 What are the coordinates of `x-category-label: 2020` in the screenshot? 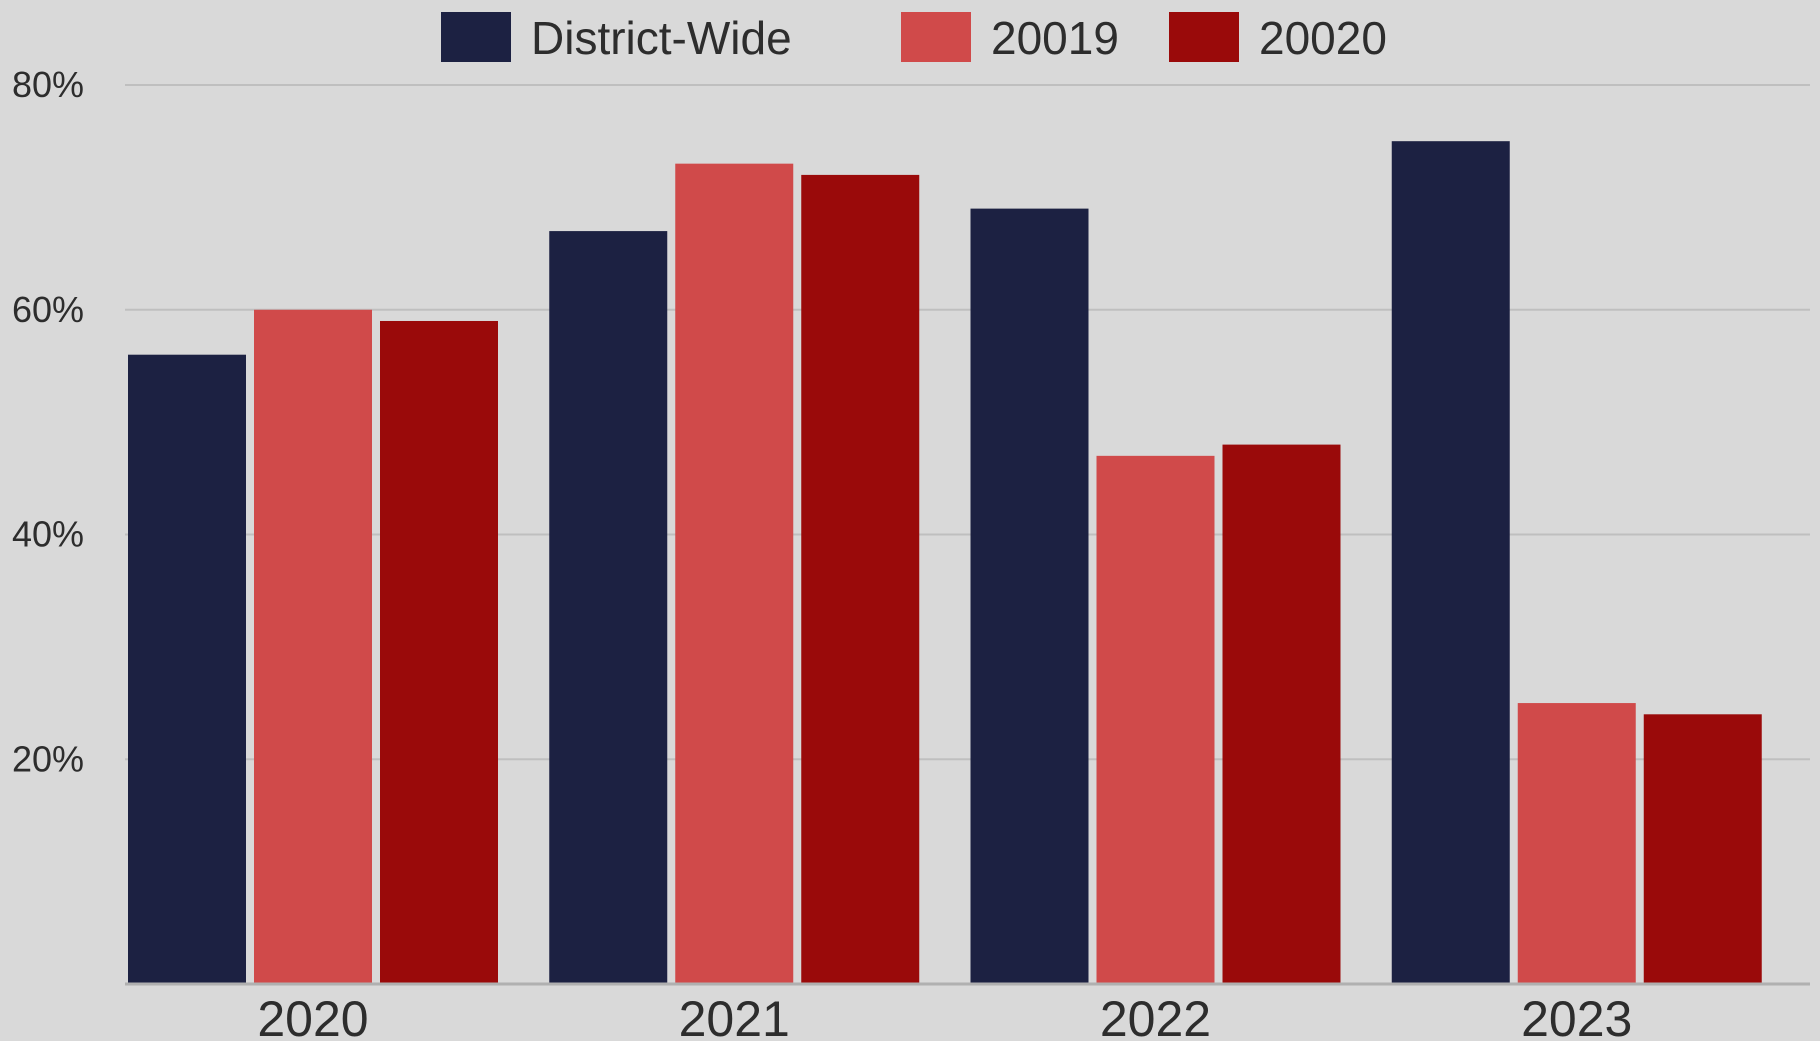 It's located at (312, 1016).